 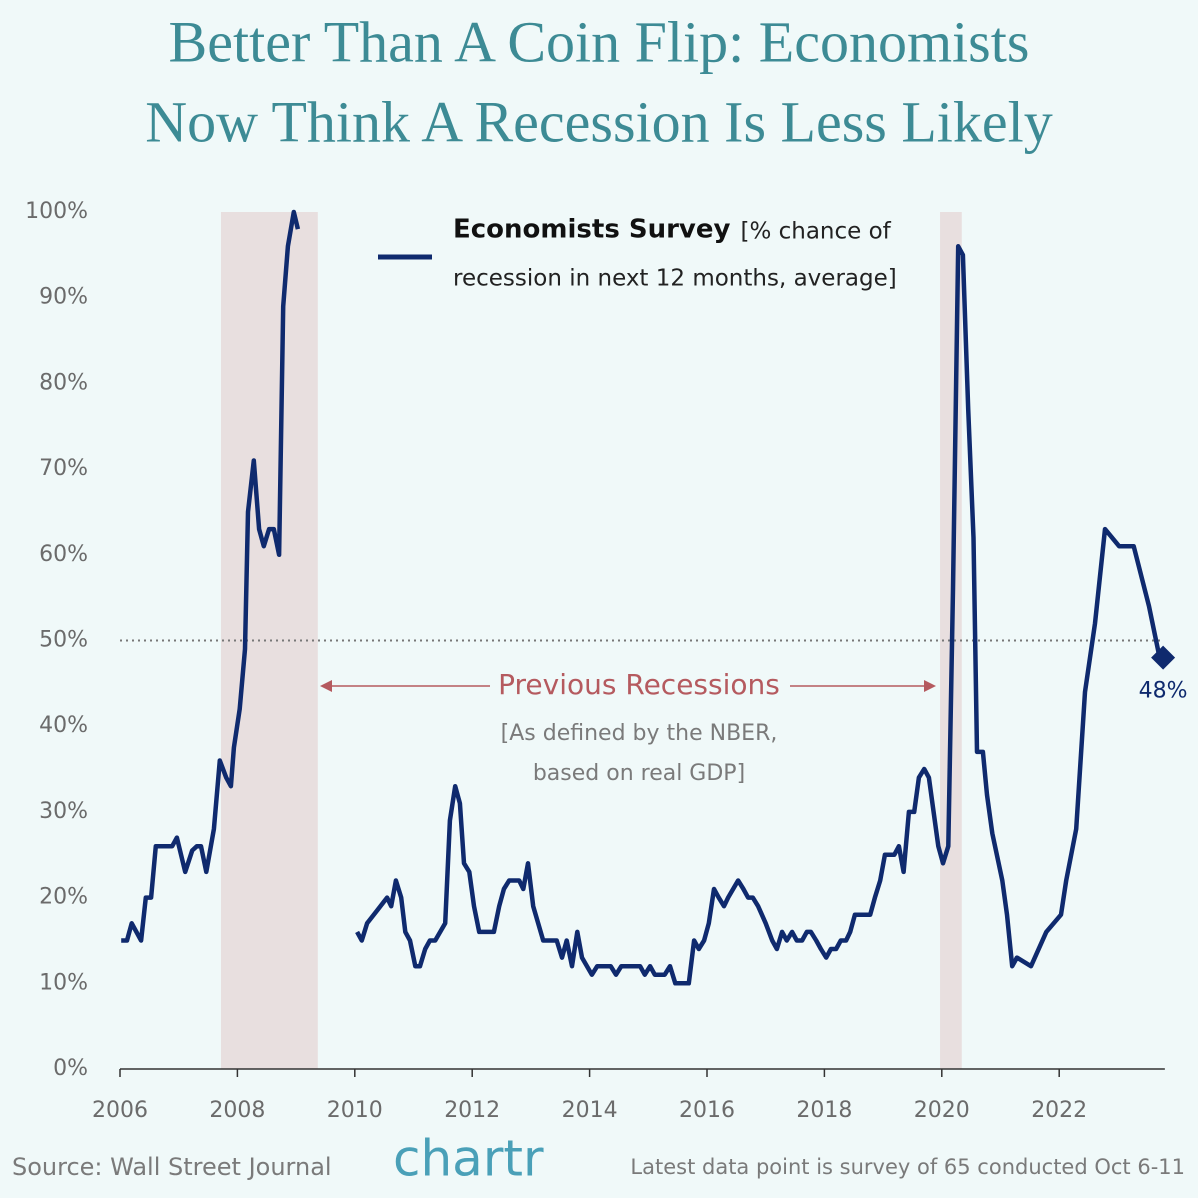 What do you see at coordinates (468, 1159) in the screenshot?
I see `brand: chartr` at bounding box center [468, 1159].